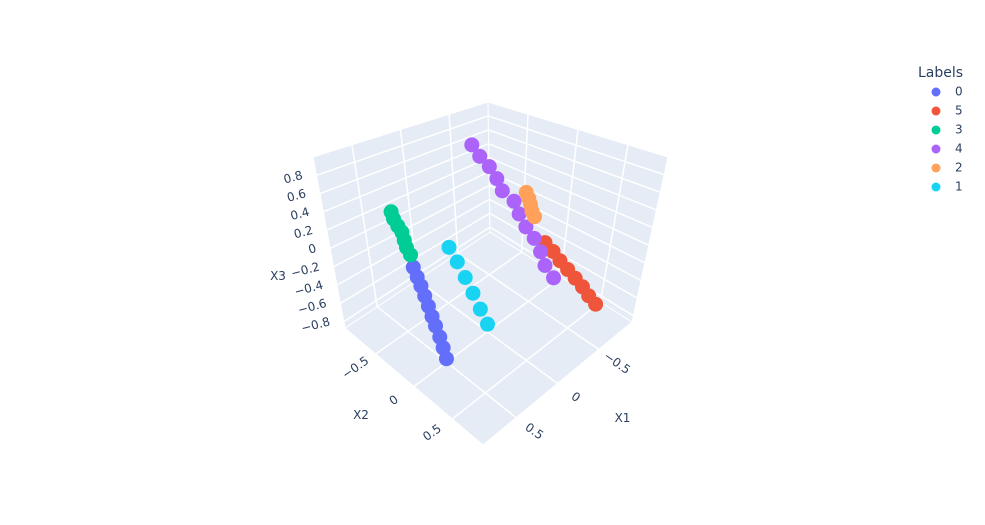 The image size is (985, 525). Describe the element at coordinates (312, 249) in the screenshot. I see `z-tick-label: 0` at that location.